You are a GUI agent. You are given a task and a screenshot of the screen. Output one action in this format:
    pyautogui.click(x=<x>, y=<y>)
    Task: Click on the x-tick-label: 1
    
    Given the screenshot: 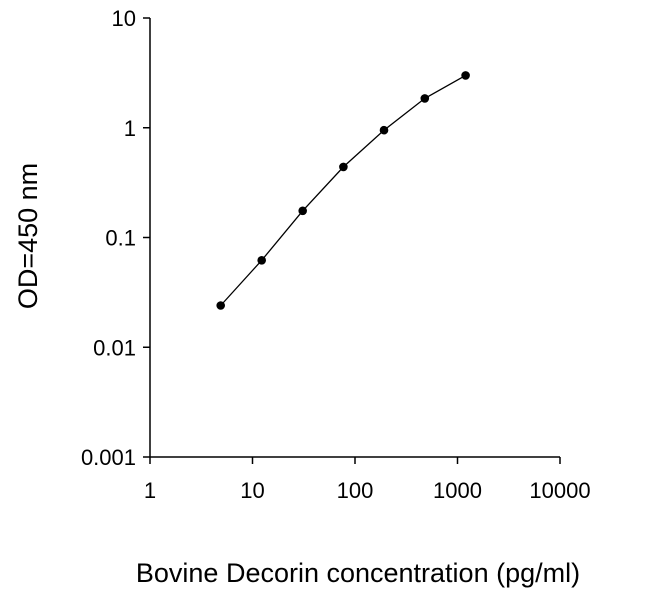 What is the action you would take?
    pyautogui.click(x=150, y=490)
    